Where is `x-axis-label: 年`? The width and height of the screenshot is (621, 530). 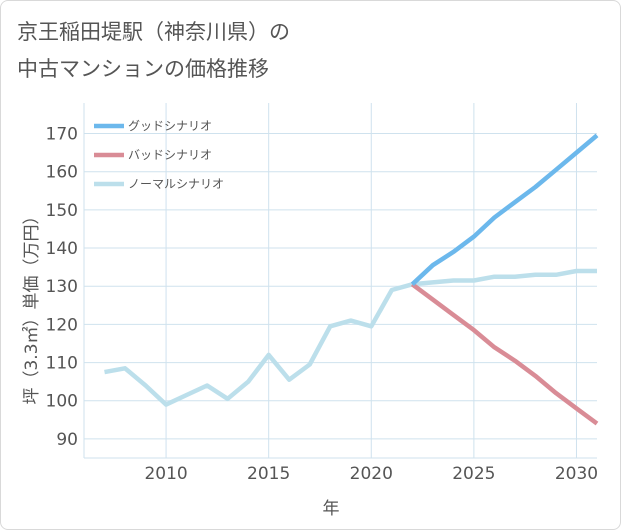
x-axis-label: 年 is located at coordinates (331, 509).